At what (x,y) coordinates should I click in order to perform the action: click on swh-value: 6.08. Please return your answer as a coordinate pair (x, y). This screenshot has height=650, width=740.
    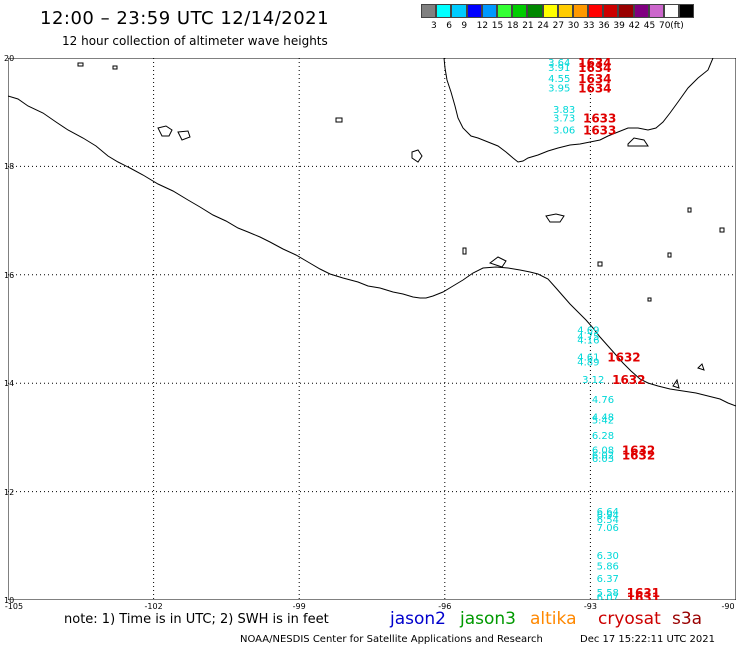
    Looking at the image, I should click on (603, 450).